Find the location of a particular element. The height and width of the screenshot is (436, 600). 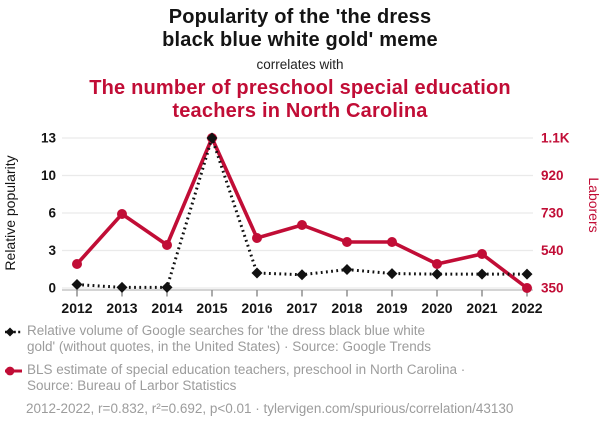

right-axis-tick-label: 1.1K is located at coordinates (555, 138).